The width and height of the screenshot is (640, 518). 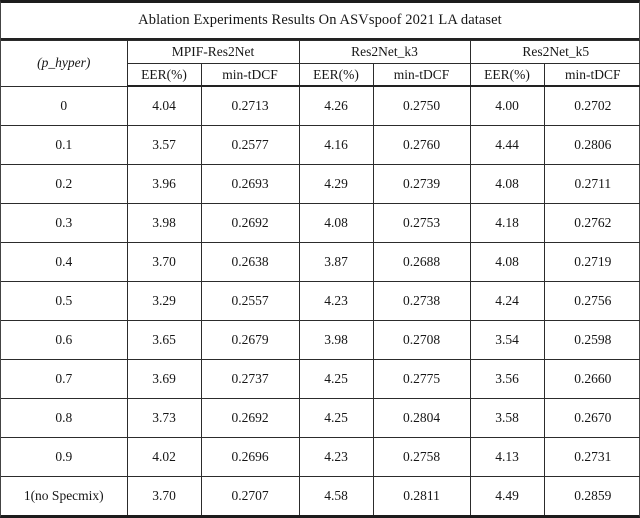 What do you see at coordinates (421, 145) in the screenshot?
I see `value-cell: 0.2760` at bounding box center [421, 145].